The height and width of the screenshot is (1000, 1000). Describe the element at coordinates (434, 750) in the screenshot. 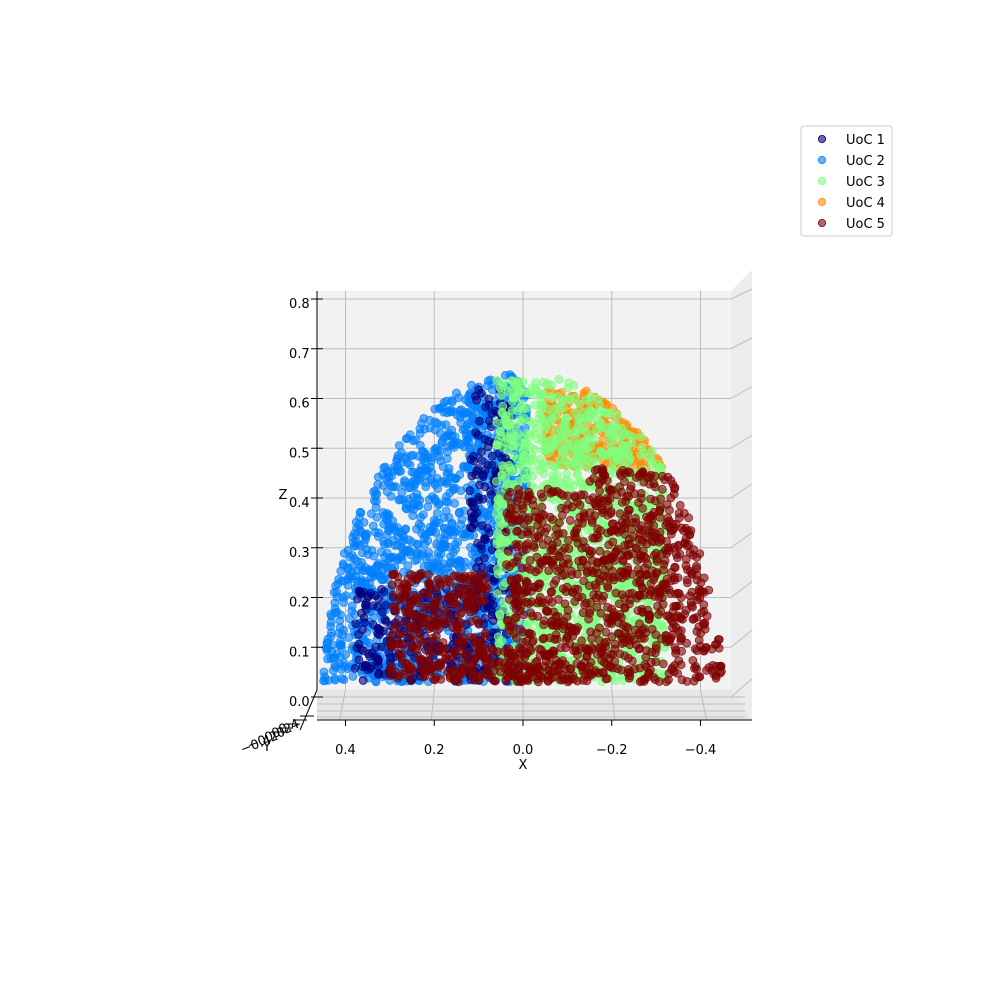

I see `x-tick-label: 0.2` at that location.